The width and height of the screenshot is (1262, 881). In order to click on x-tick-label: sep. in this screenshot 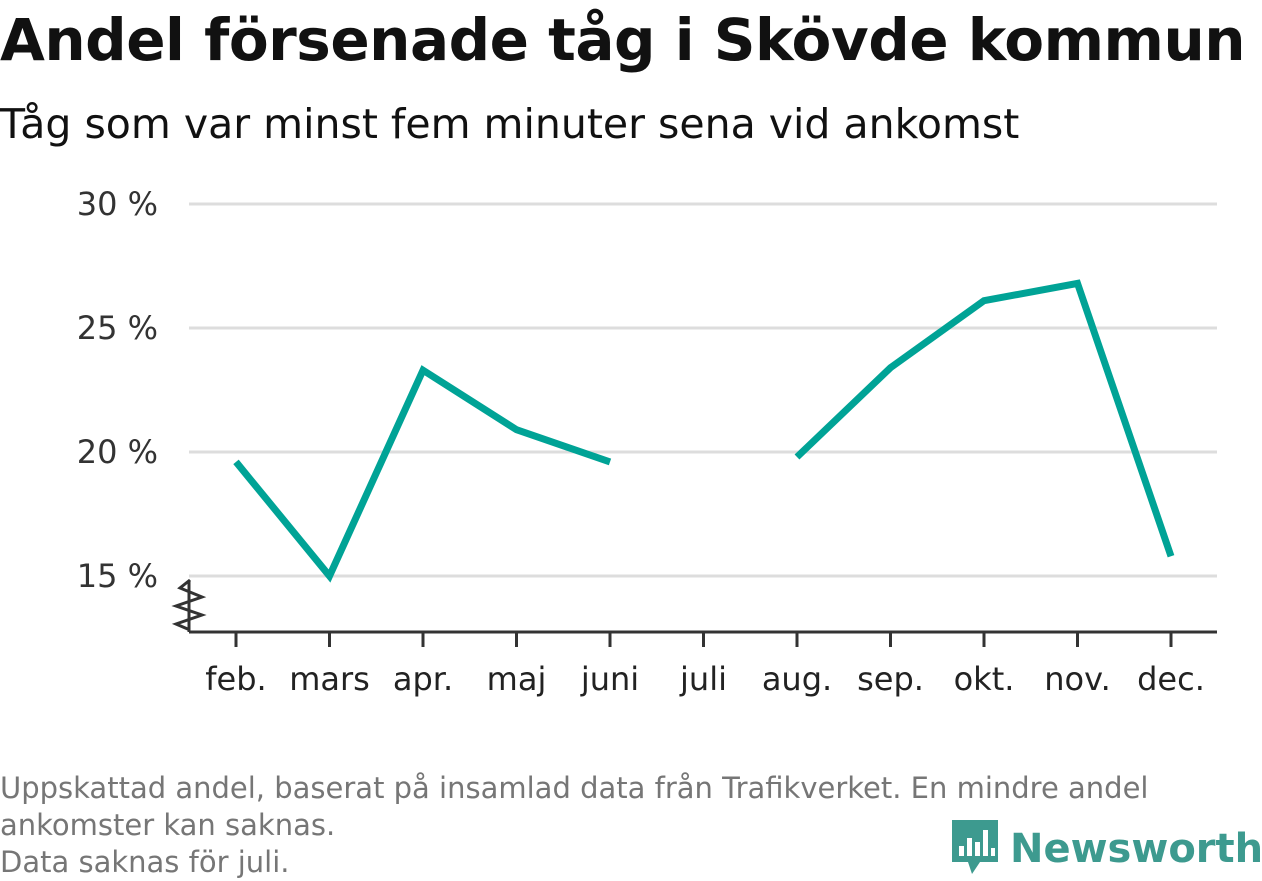, I will do `click(890, 679)`.